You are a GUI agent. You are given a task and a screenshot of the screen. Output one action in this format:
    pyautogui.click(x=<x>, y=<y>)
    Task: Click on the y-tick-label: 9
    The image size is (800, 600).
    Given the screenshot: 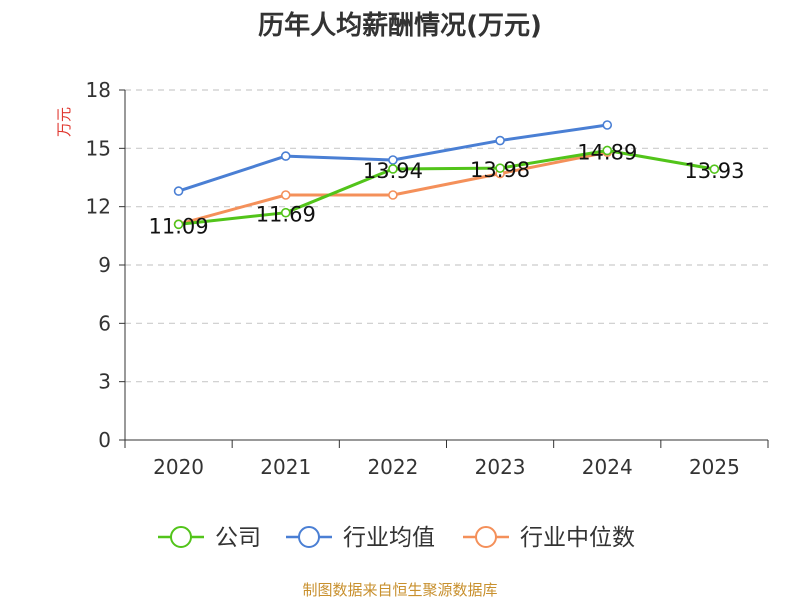 What is the action you would take?
    pyautogui.click(x=104, y=265)
    